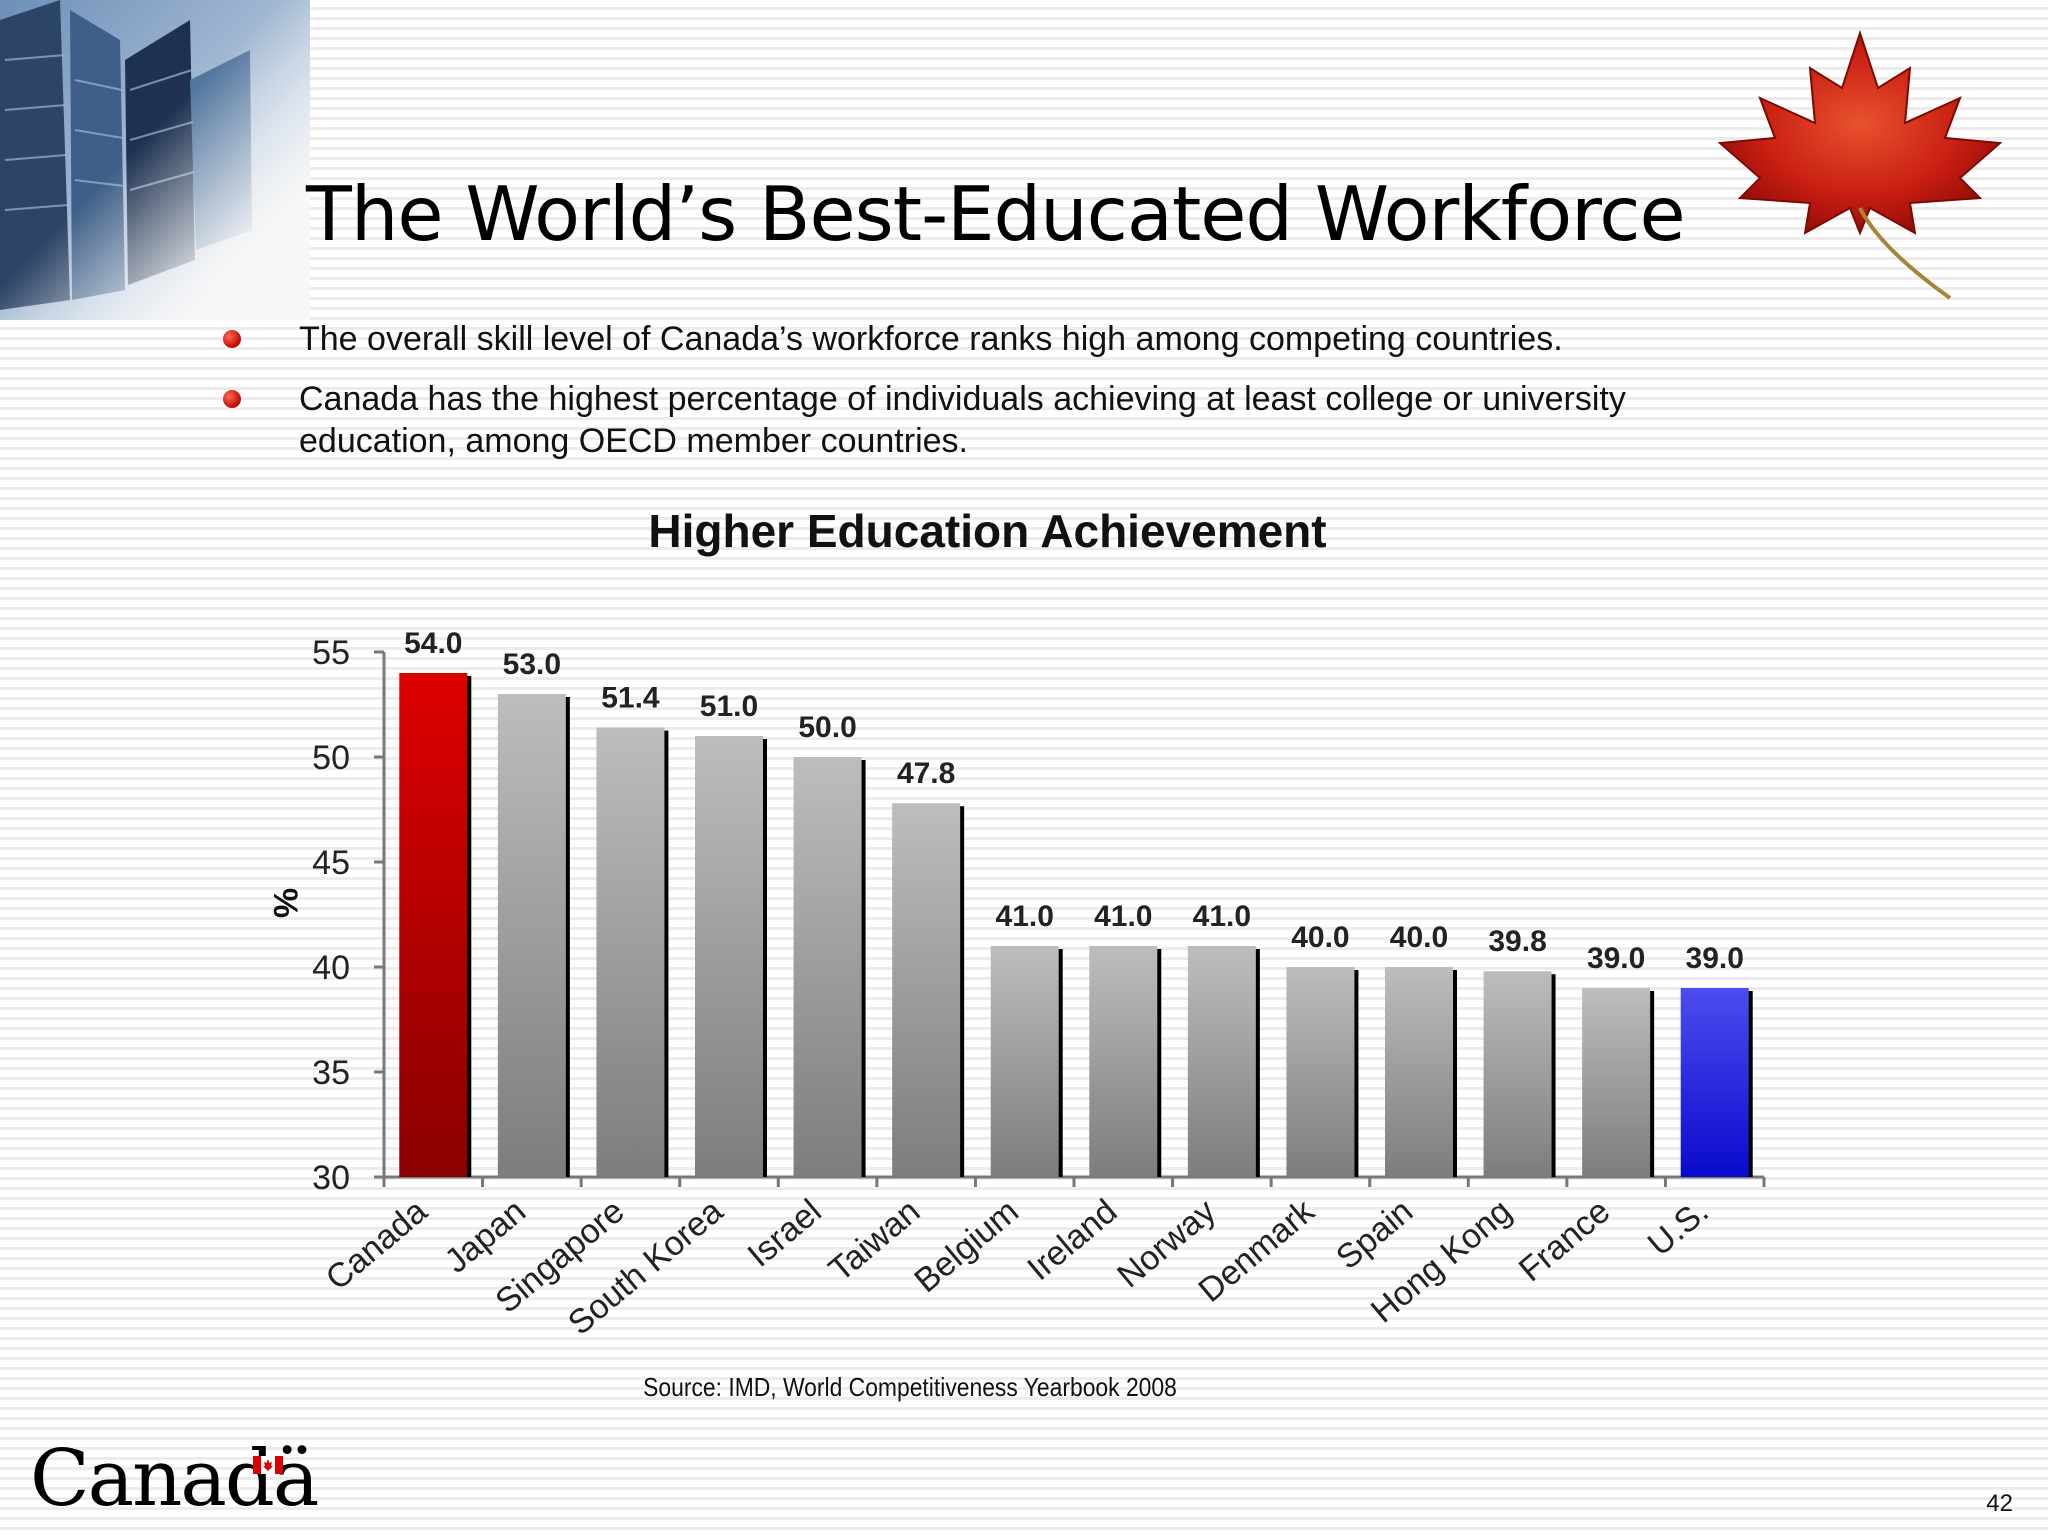 This screenshot has width=2048, height=1536. What do you see at coordinates (827, 967) in the screenshot?
I see `bar-israel` at bounding box center [827, 967].